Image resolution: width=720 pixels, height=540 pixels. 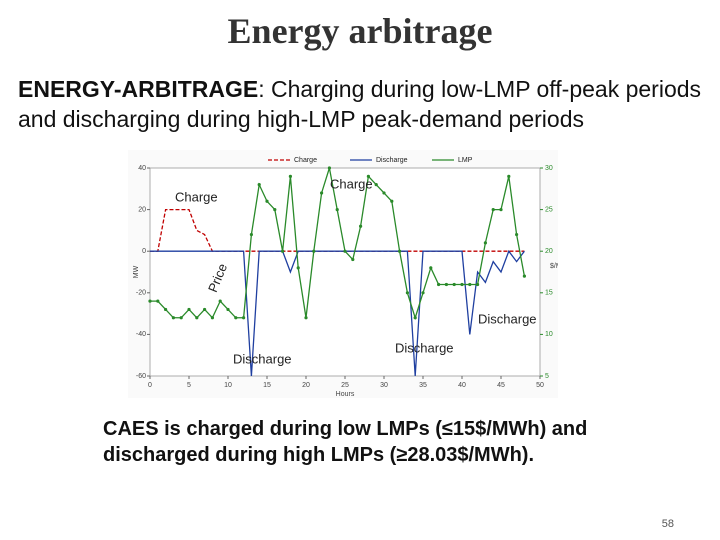 What do you see at coordinates (667, 524) in the screenshot?
I see `page-number: 58` at bounding box center [667, 524].